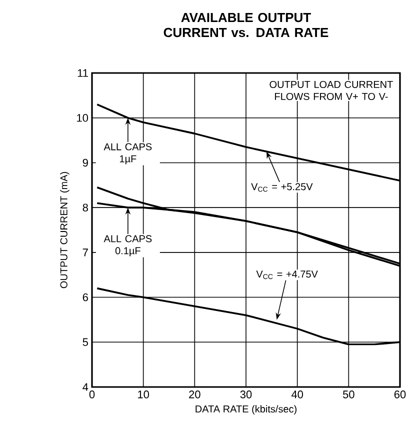 This screenshot has height=445, width=409. I want to click on y-axis-title: OUTPUT CURRENT (mA), so click(65, 230).